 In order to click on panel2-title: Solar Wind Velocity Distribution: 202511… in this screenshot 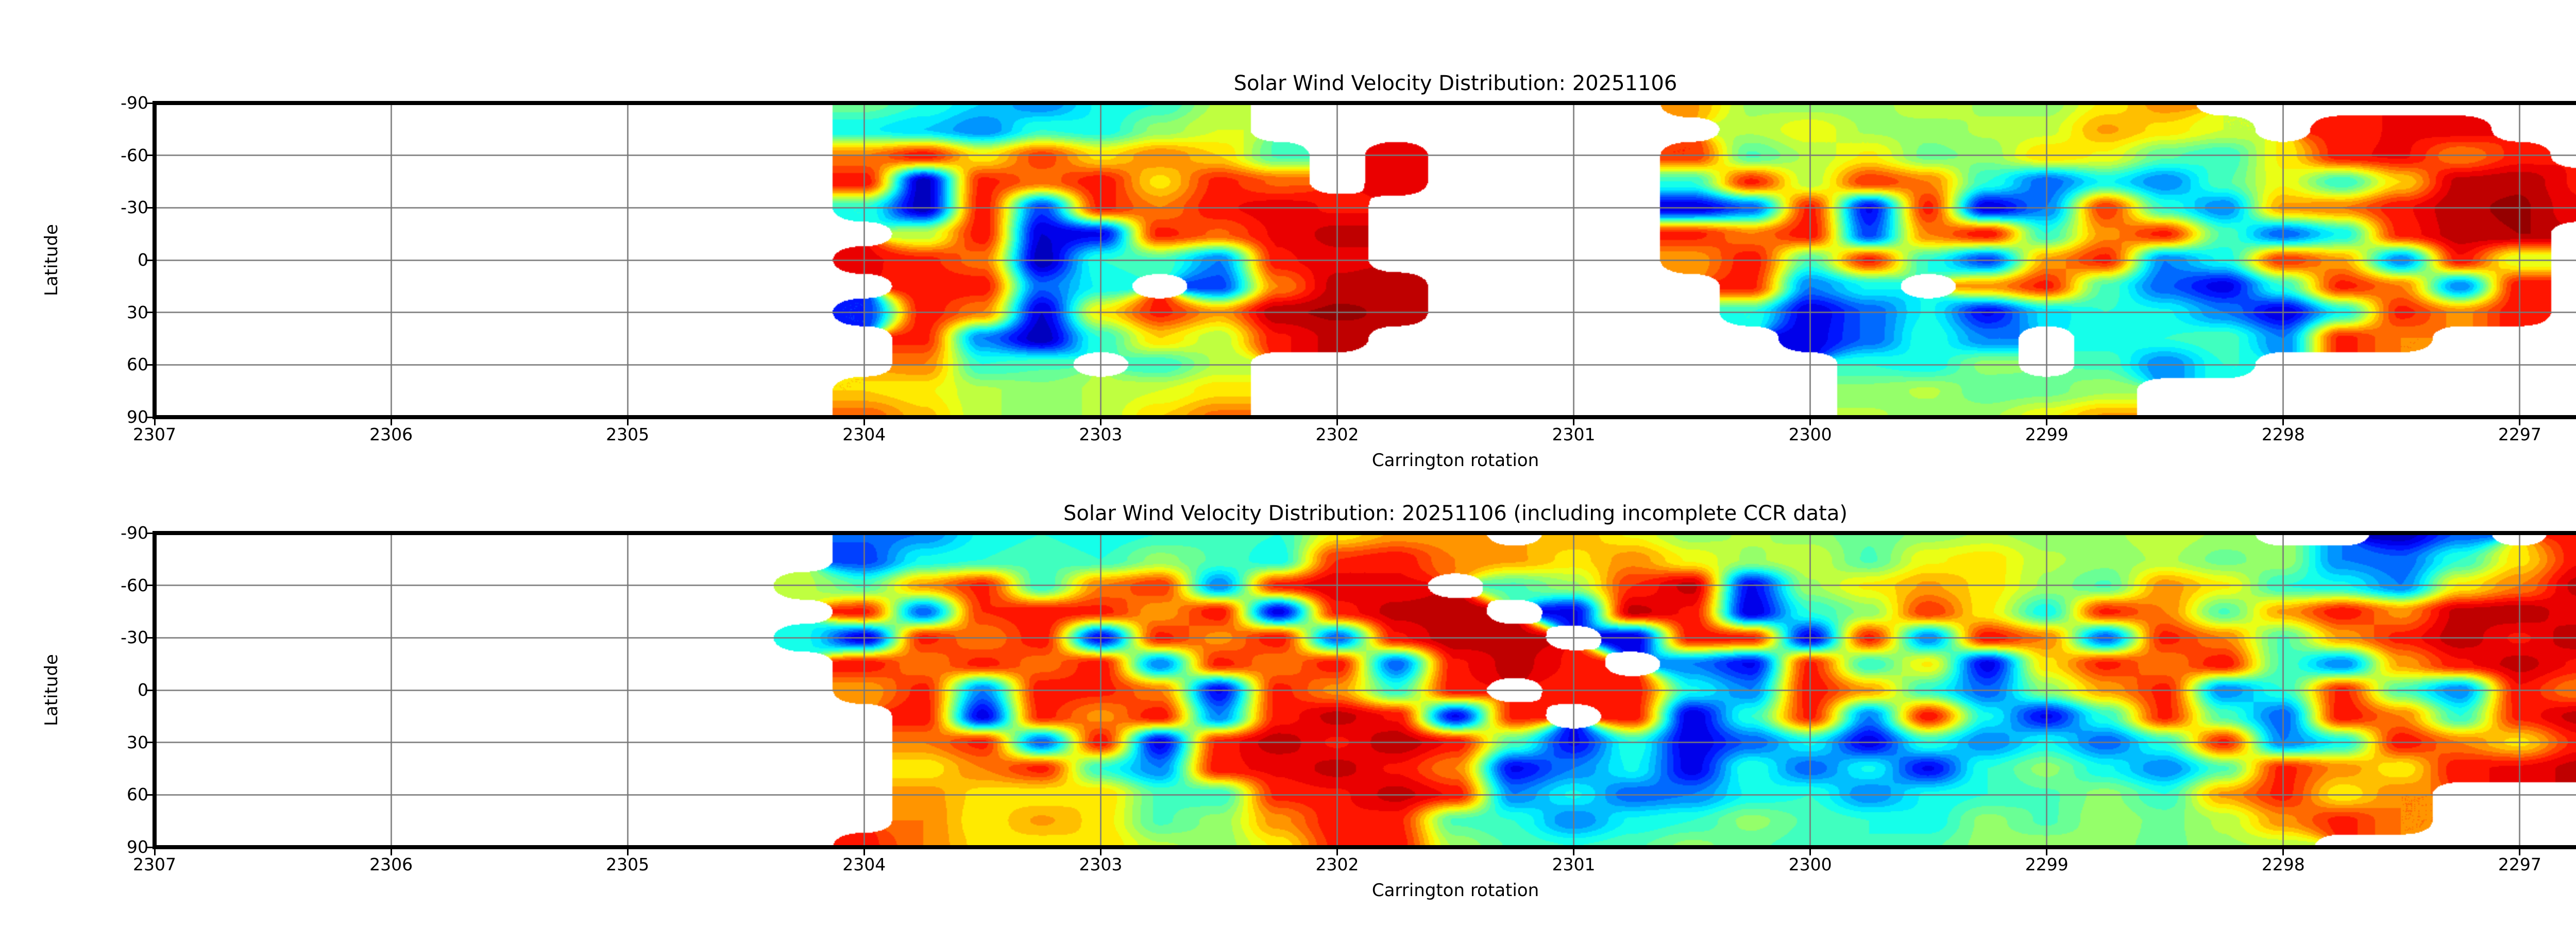, I will do `click(1455, 513)`.